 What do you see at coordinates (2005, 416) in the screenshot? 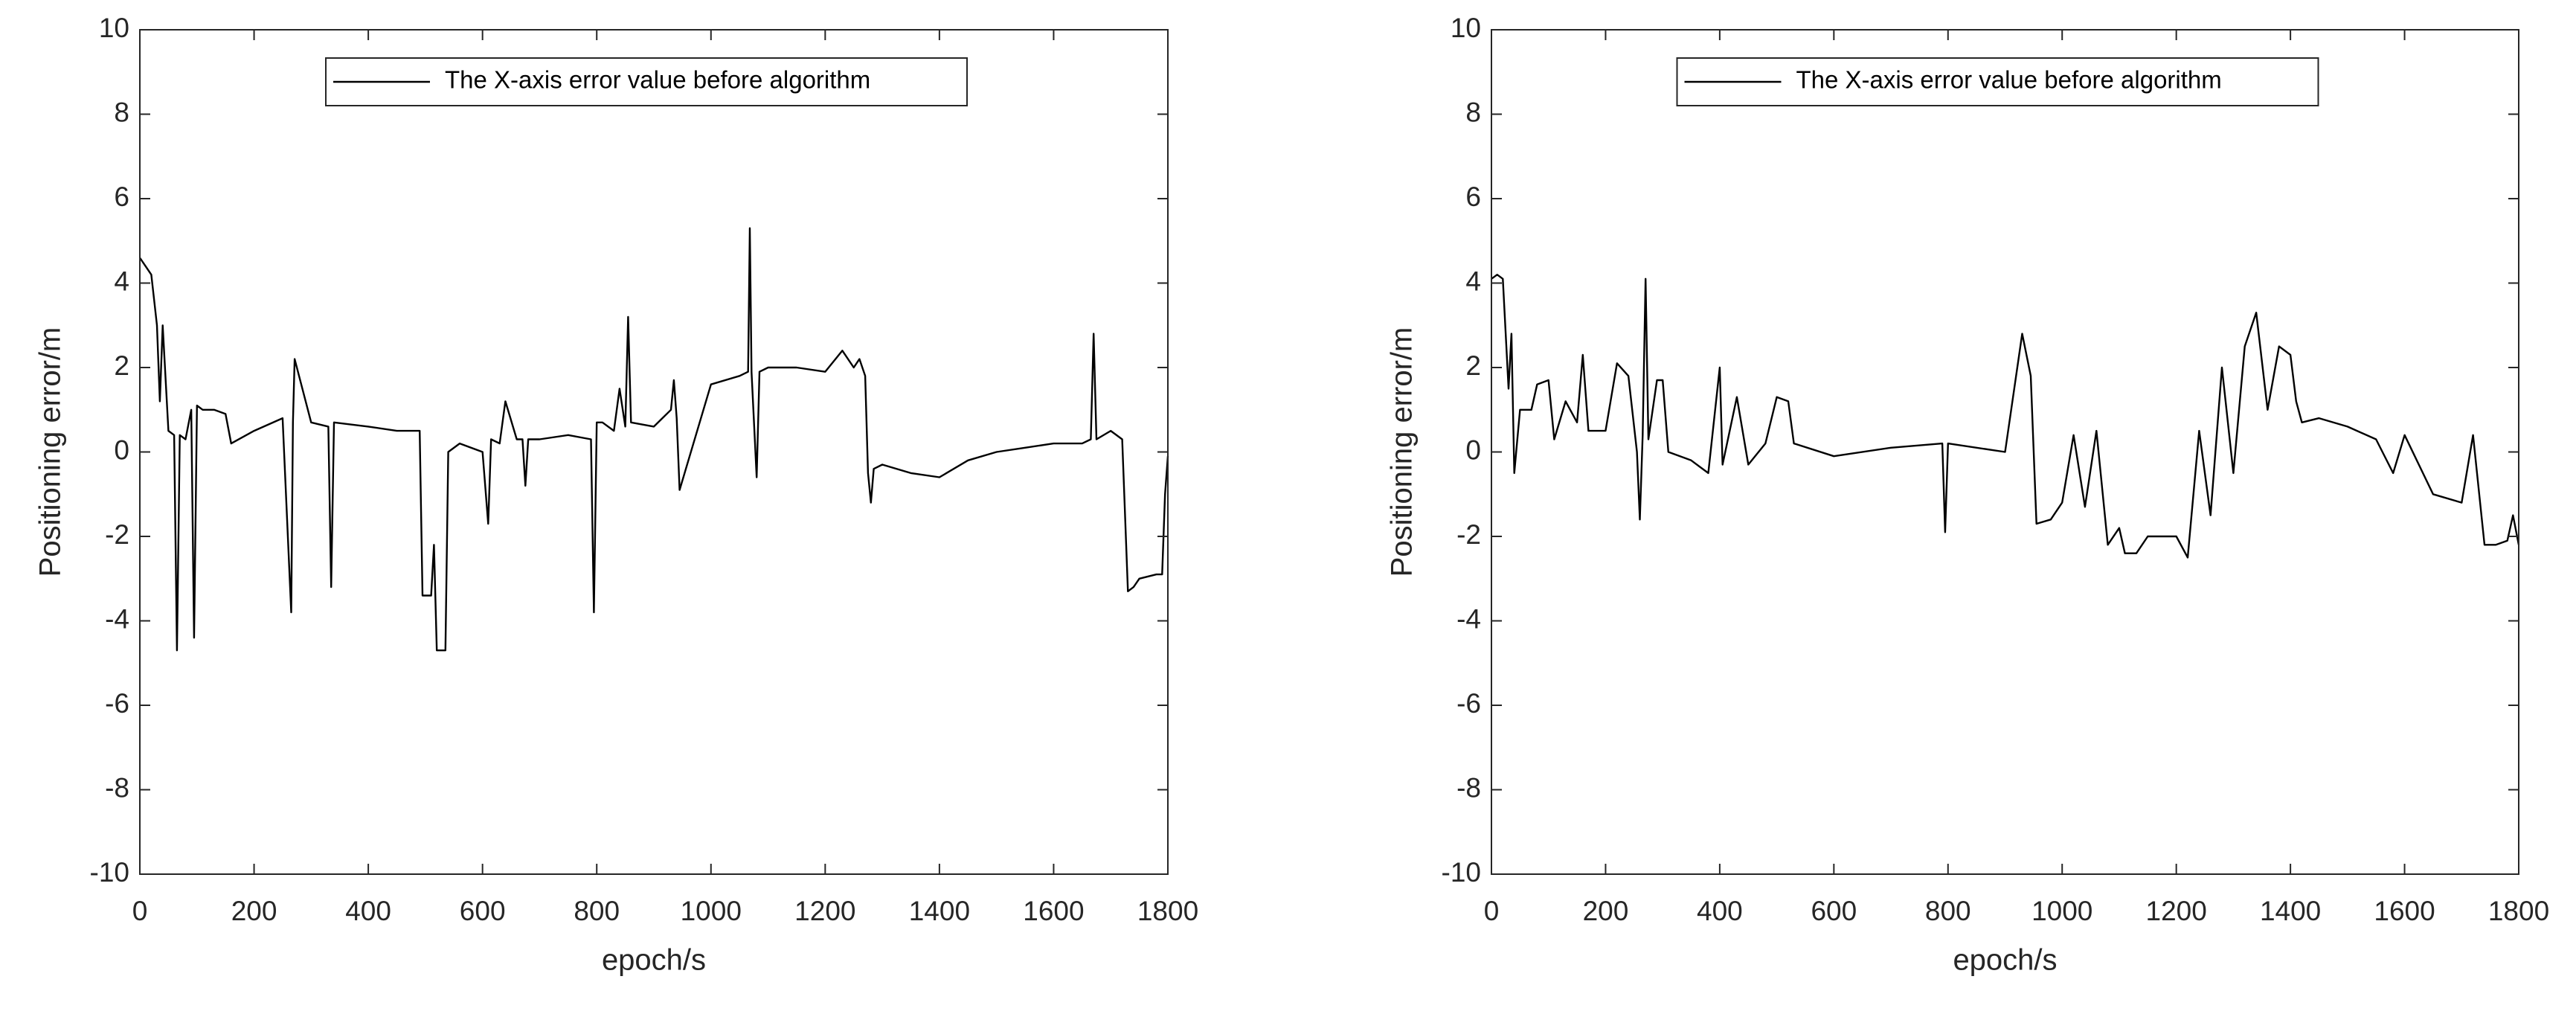
I see `data-line` at bounding box center [2005, 416].